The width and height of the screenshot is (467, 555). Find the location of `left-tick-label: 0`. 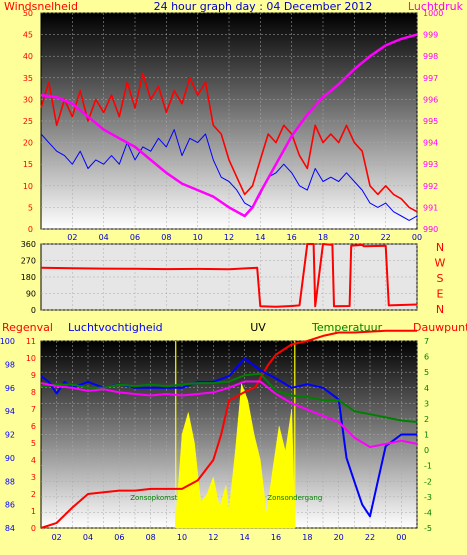

left-tick-label: 0 is located at coordinates (33, 310).